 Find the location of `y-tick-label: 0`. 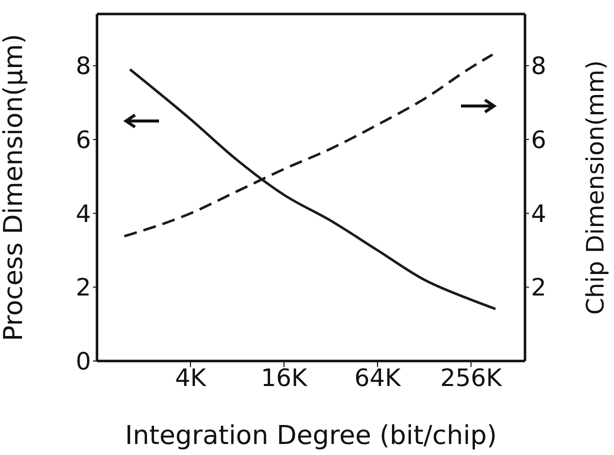

y-tick-label: 0 is located at coordinates (83, 362).